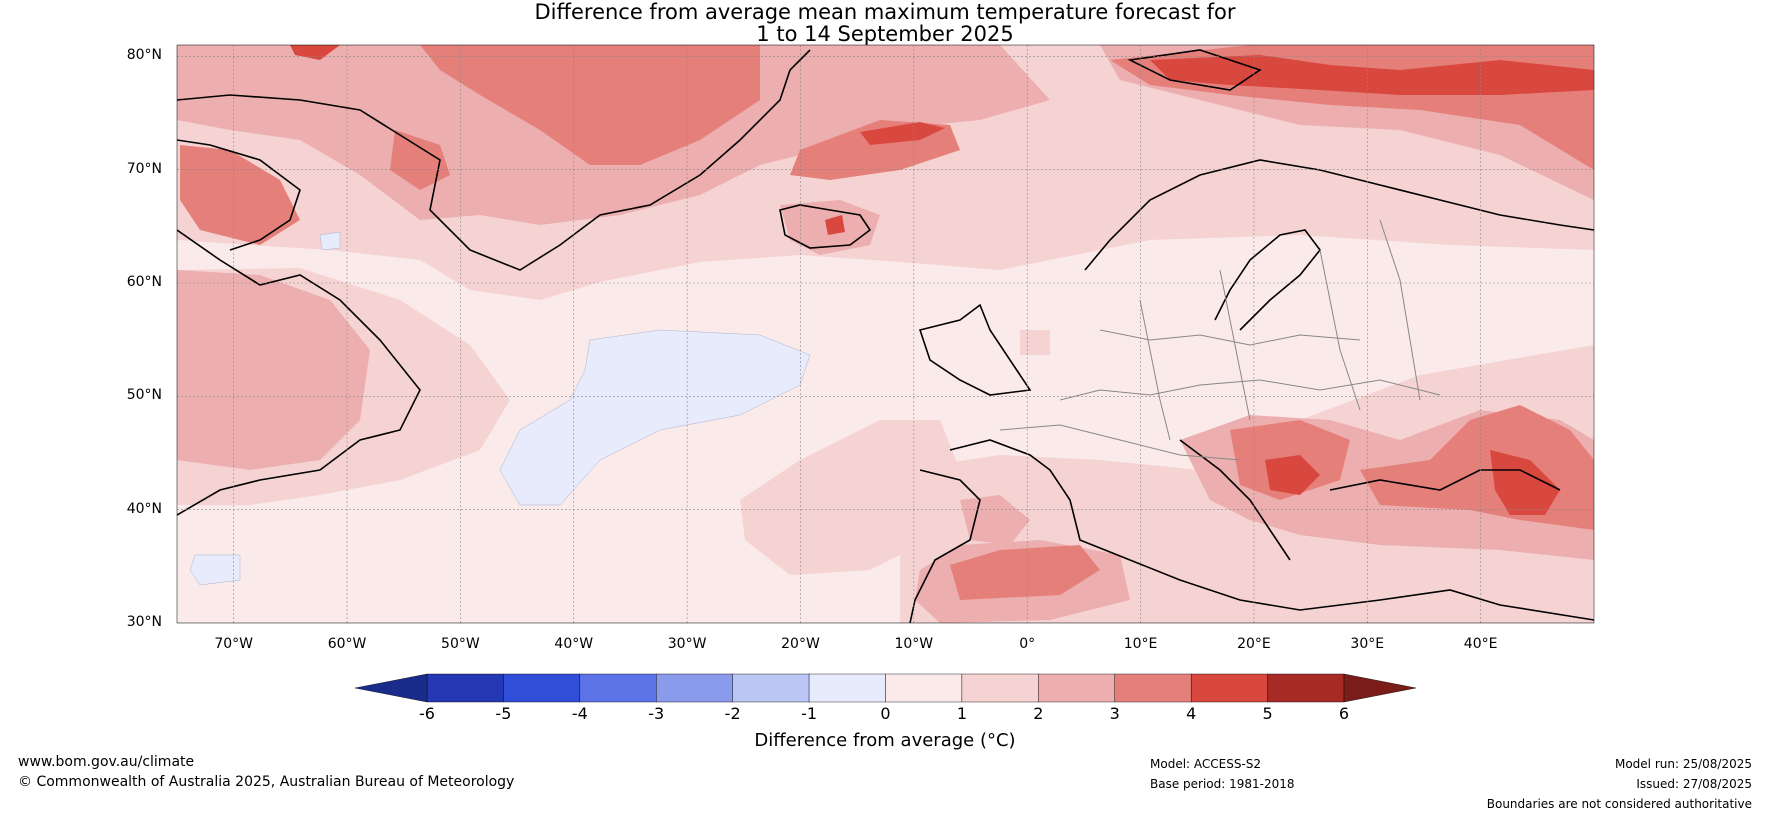 This screenshot has height=816, width=1770. I want to click on colorbar-tick-label: -1, so click(809, 713).